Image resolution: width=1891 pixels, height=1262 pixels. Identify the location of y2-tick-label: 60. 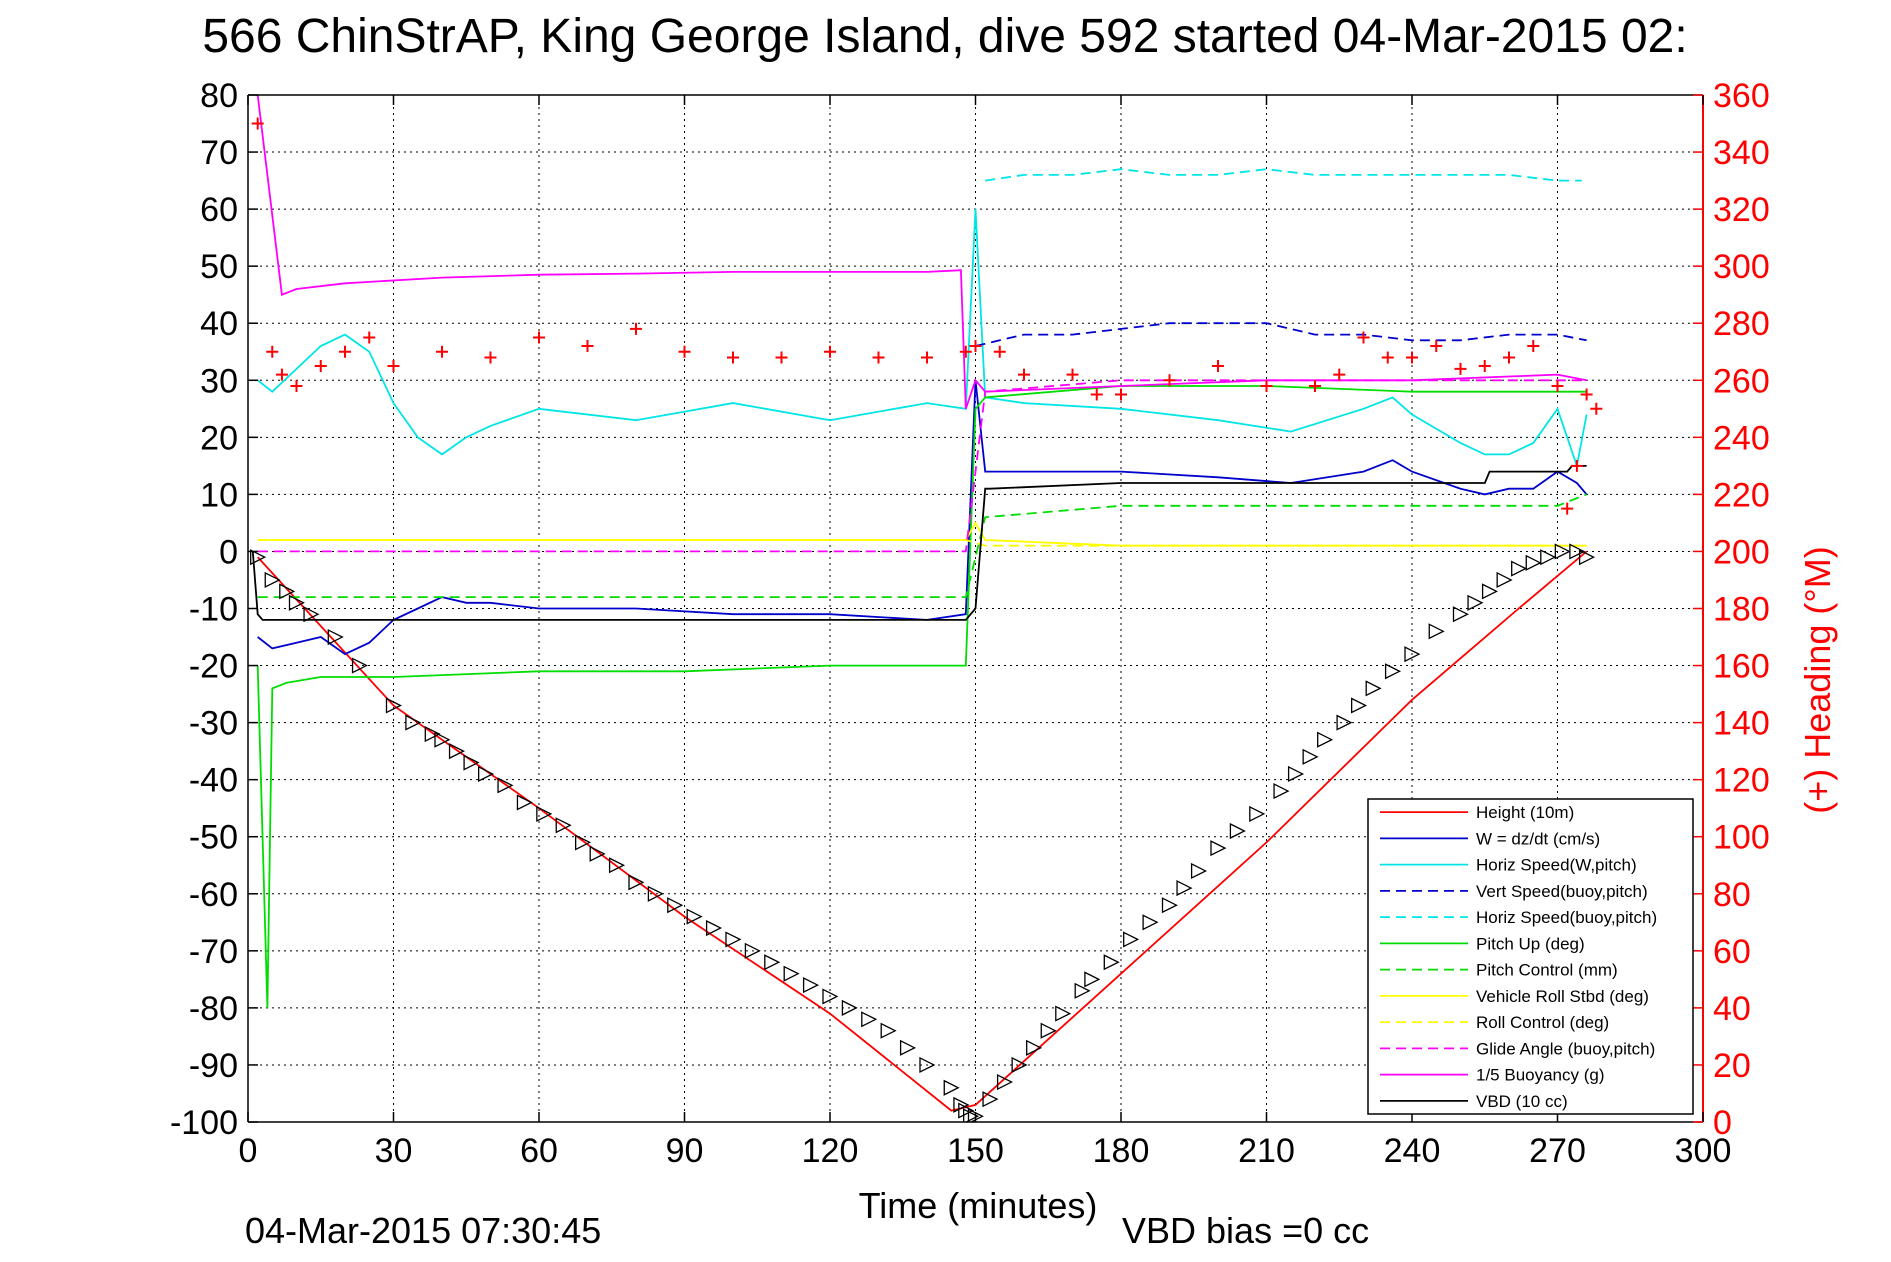
(1732, 952).